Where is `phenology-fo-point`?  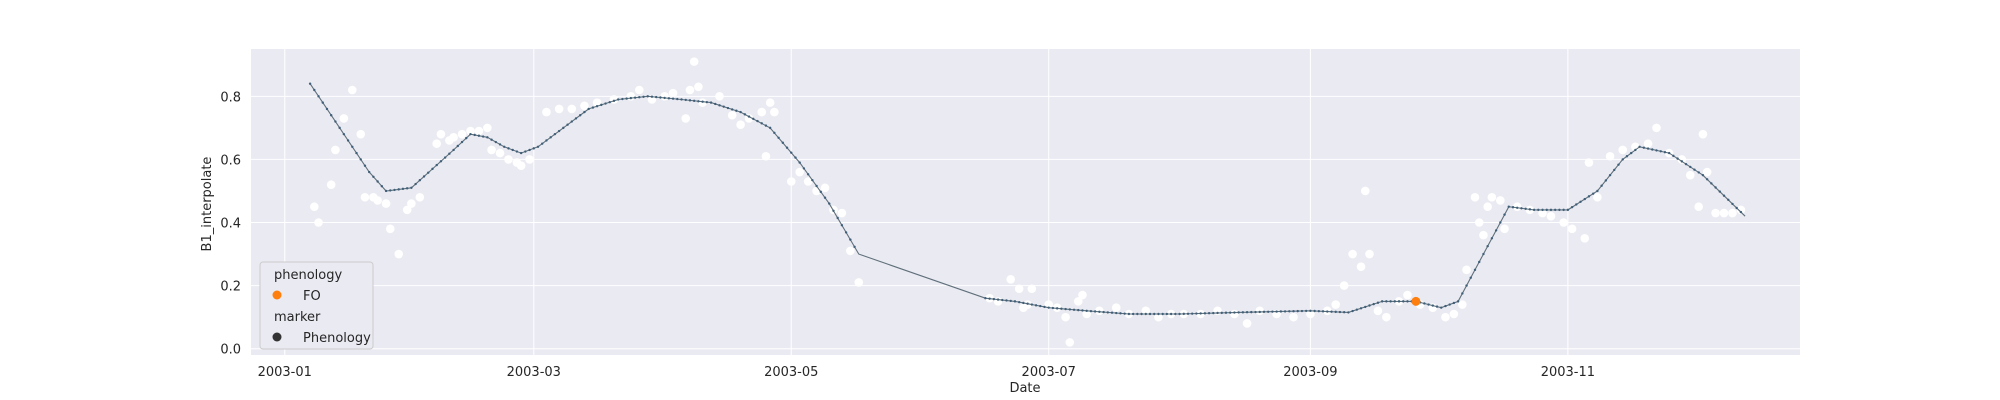
phenology-fo-point is located at coordinates (1416, 301).